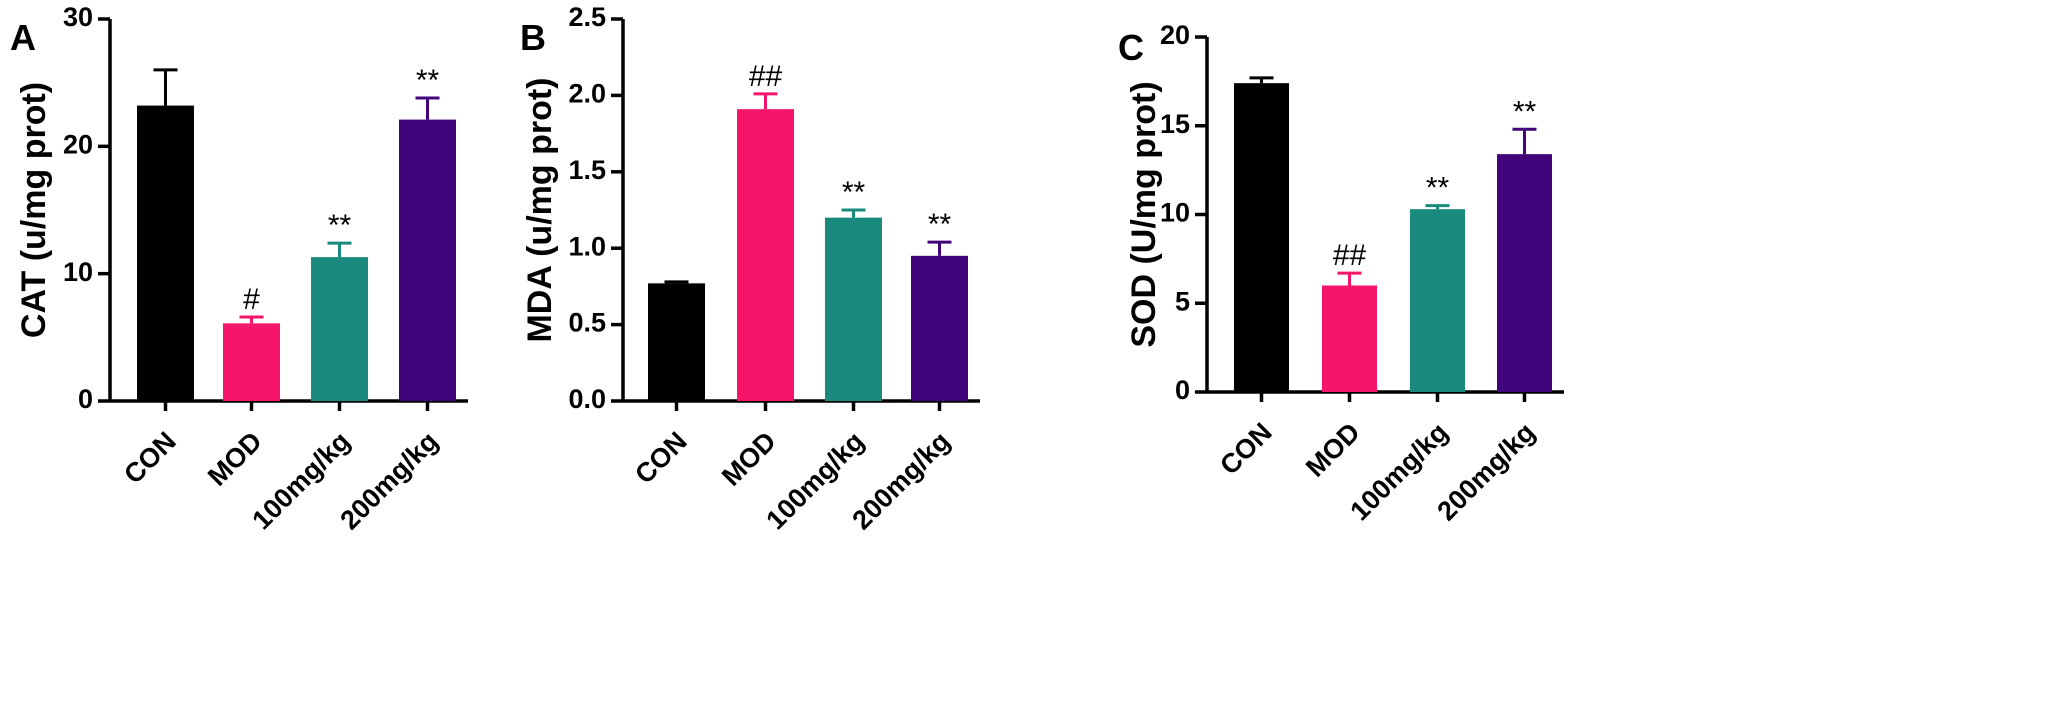 This screenshot has height=711, width=2050. I want to click on y-tick-label: 30, so click(78, 17).